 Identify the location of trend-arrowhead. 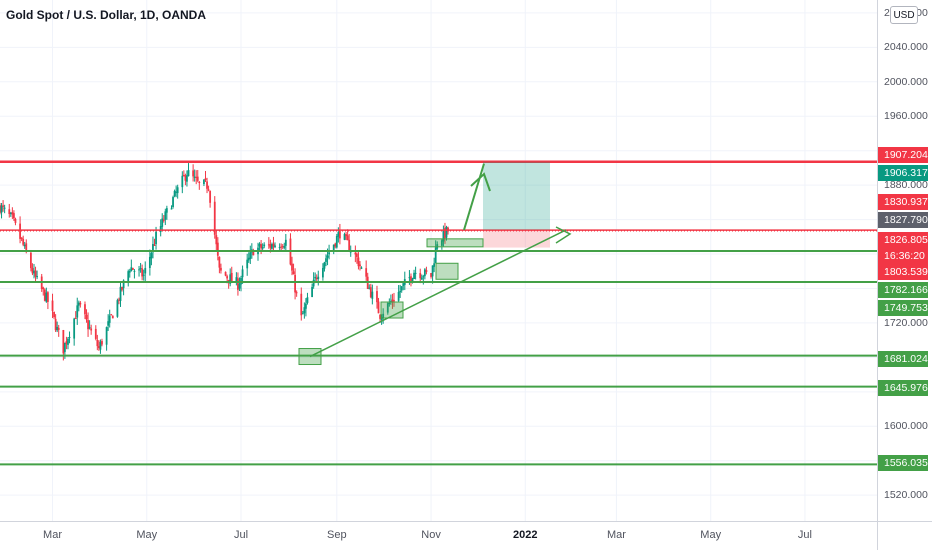
(563, 235).